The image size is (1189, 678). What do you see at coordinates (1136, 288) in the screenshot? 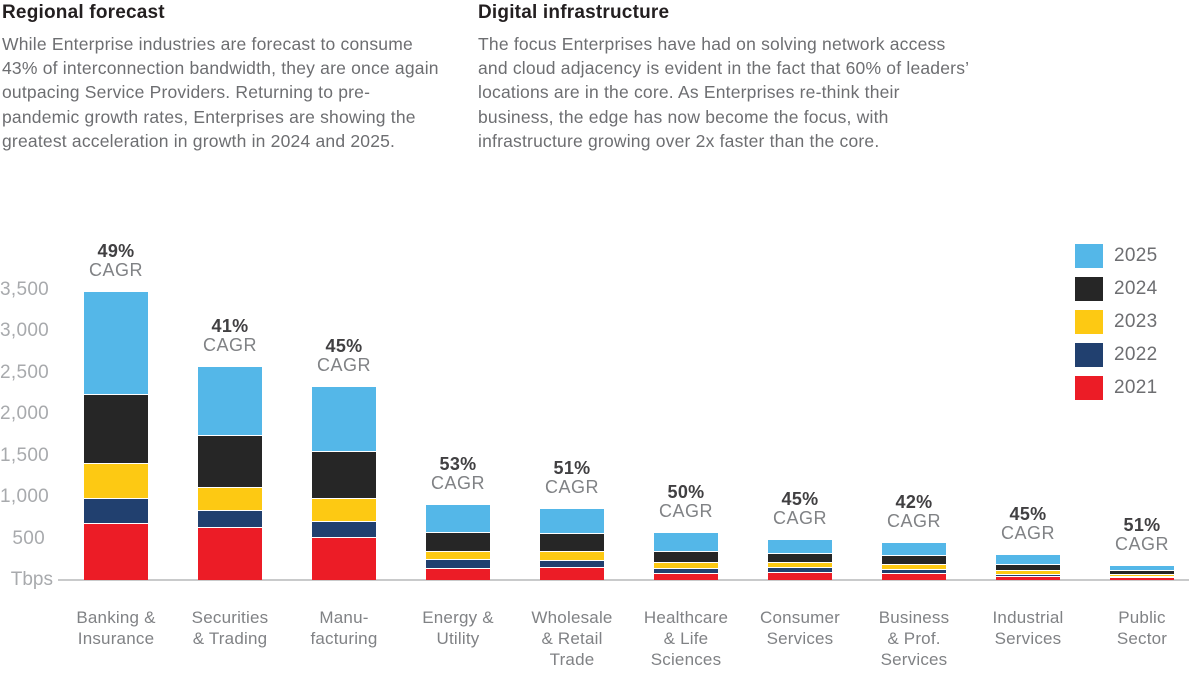
I see `legend-label: 2024` at bounding box center [1136, 288].